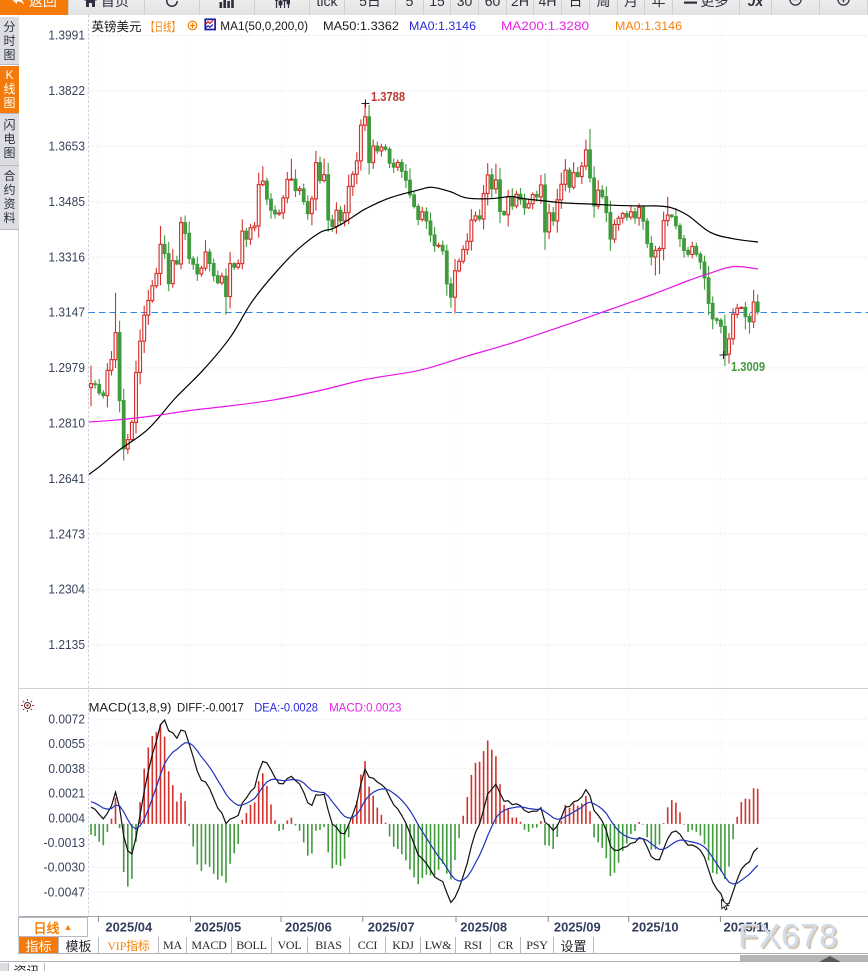  What do you see at coordinates (577, 927) in the screenshot?
I see `svg-text: 2025/09` at bounding box center [577, 927].